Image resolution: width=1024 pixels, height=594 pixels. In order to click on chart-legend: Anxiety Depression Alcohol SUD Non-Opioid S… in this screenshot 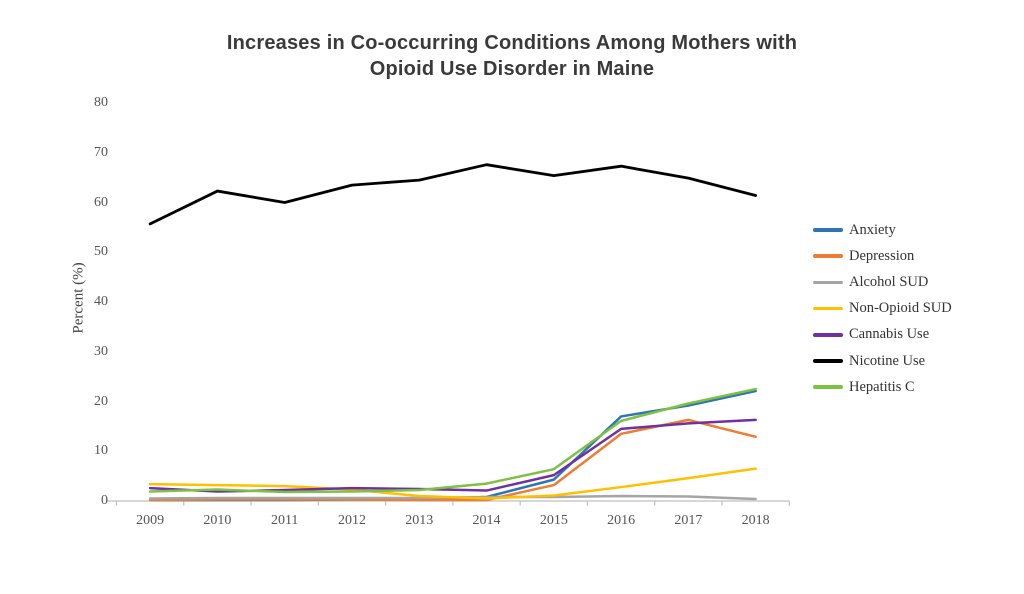, I will do `click(882, 308)`.